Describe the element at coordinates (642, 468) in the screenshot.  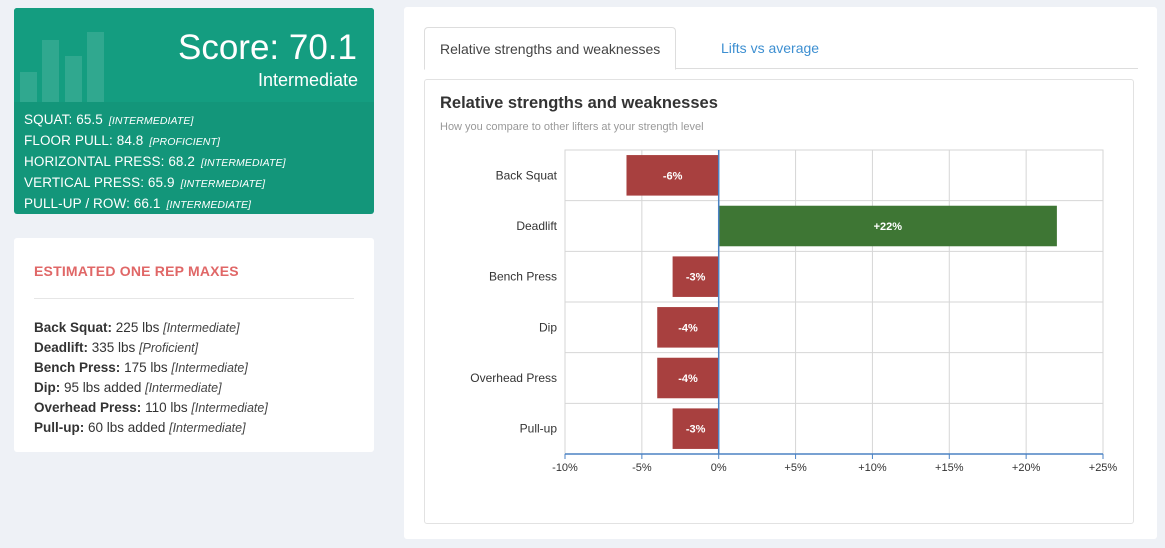
I see `x-tick-label: -5%` at that location.